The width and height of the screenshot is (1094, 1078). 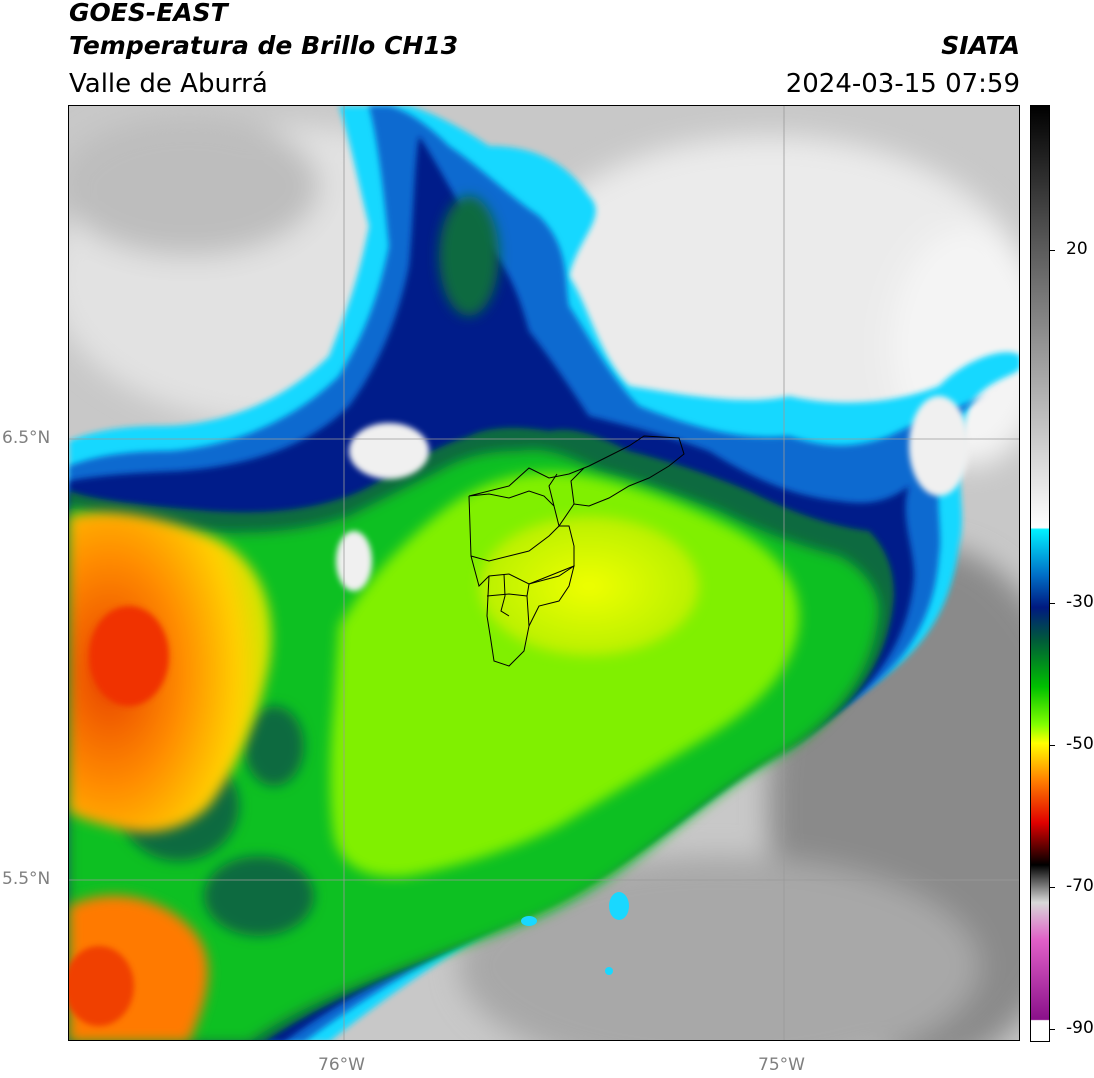 What do you see at coordinates (589, 586) in the screenshot?
I see `cloud-yellow-core` at bounding box center [589, 586].